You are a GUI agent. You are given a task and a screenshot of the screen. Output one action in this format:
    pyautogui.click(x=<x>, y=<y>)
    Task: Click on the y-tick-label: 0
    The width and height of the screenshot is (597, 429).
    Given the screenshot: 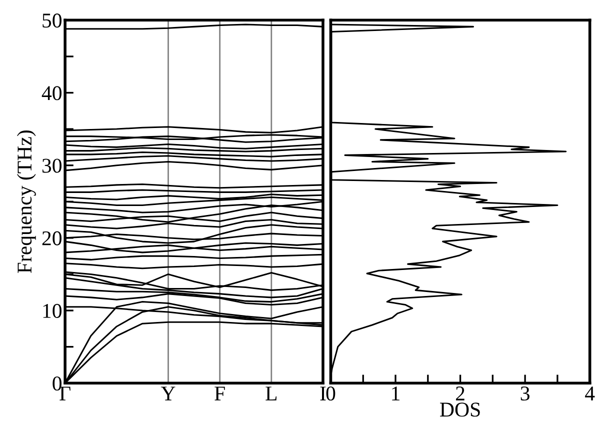 What is the action you would take?
    pyautogui.click(x=57, y=383)
    